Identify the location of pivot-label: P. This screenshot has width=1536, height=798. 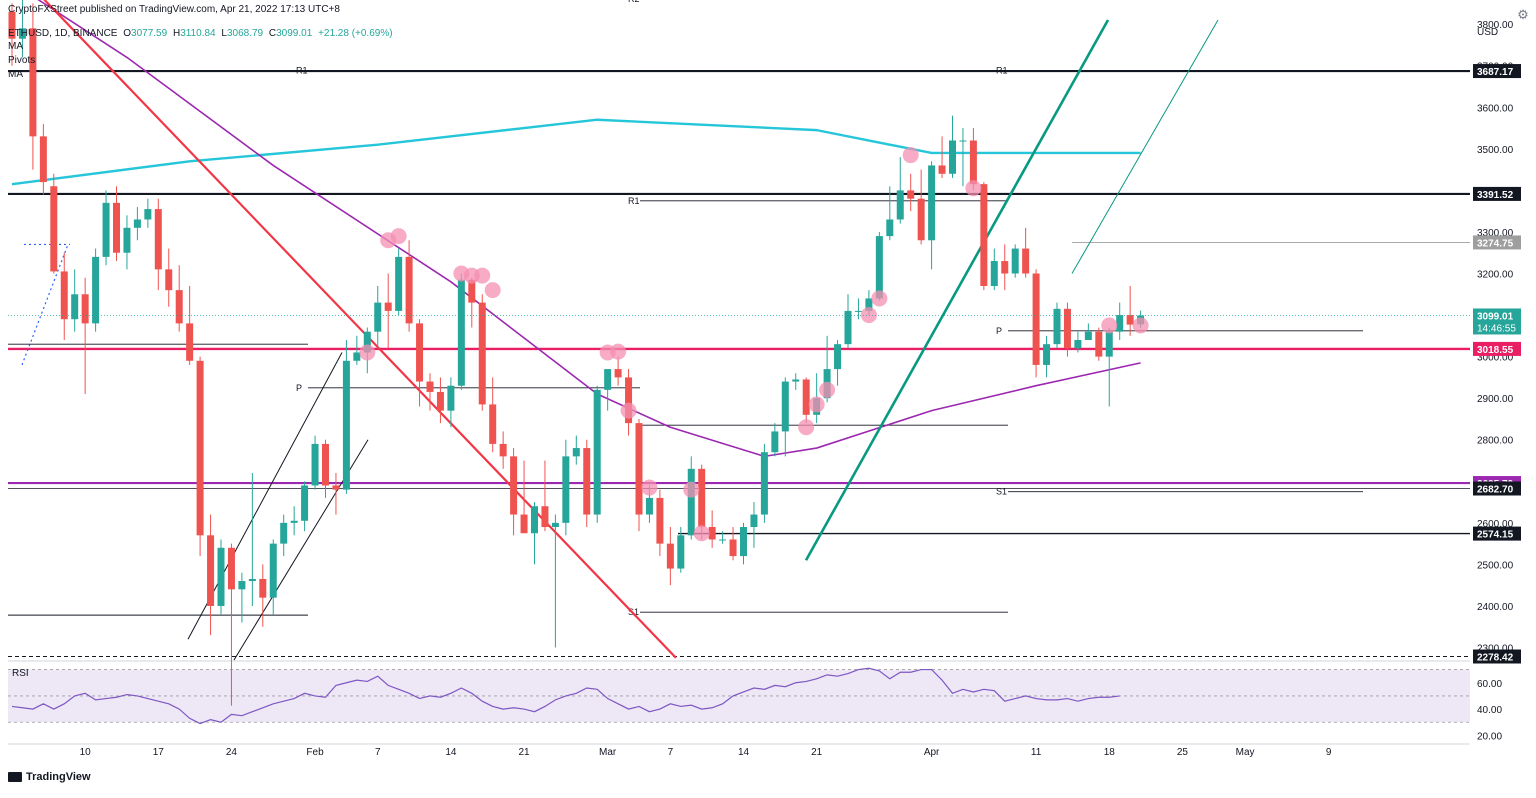
(299, 388).